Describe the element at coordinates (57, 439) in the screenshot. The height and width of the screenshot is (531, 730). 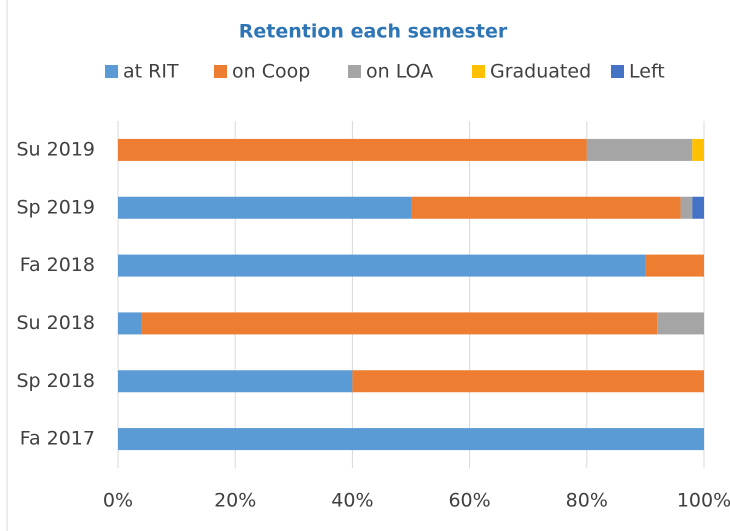
I see `y-tick-label: Fa 2017` at that location.